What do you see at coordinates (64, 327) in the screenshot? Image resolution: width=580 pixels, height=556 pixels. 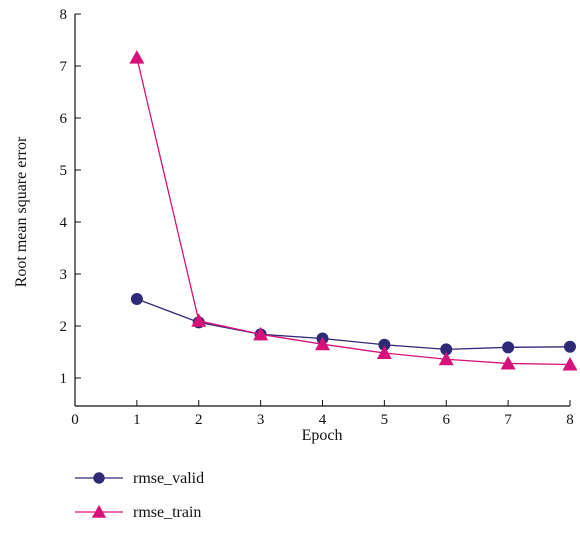 I see `y-tick-label: 2` at bounding box center [64, 327].